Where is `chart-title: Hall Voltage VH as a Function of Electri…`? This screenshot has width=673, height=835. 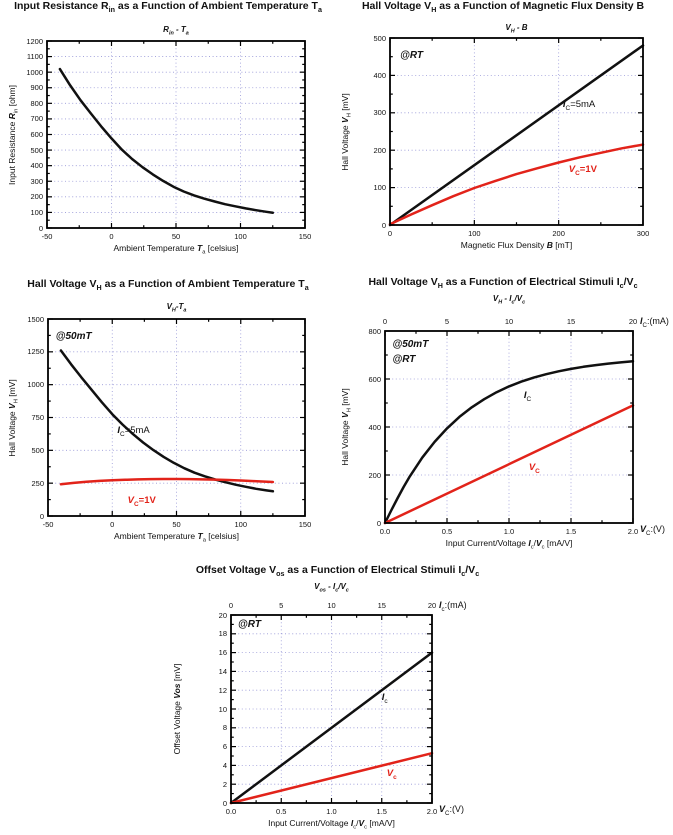
chart-title: Hall Voltage VH as a Function of Electri… is located at coordinates (503, 283).